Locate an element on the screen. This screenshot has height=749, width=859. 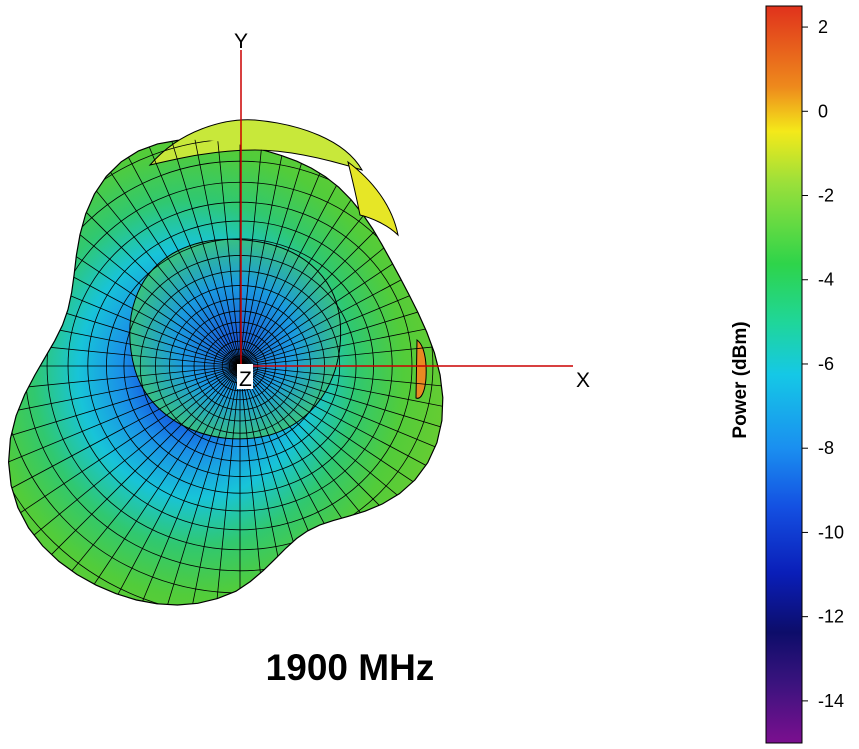
colorbar-tick-label: -8 is located at coordinates (826, 448).